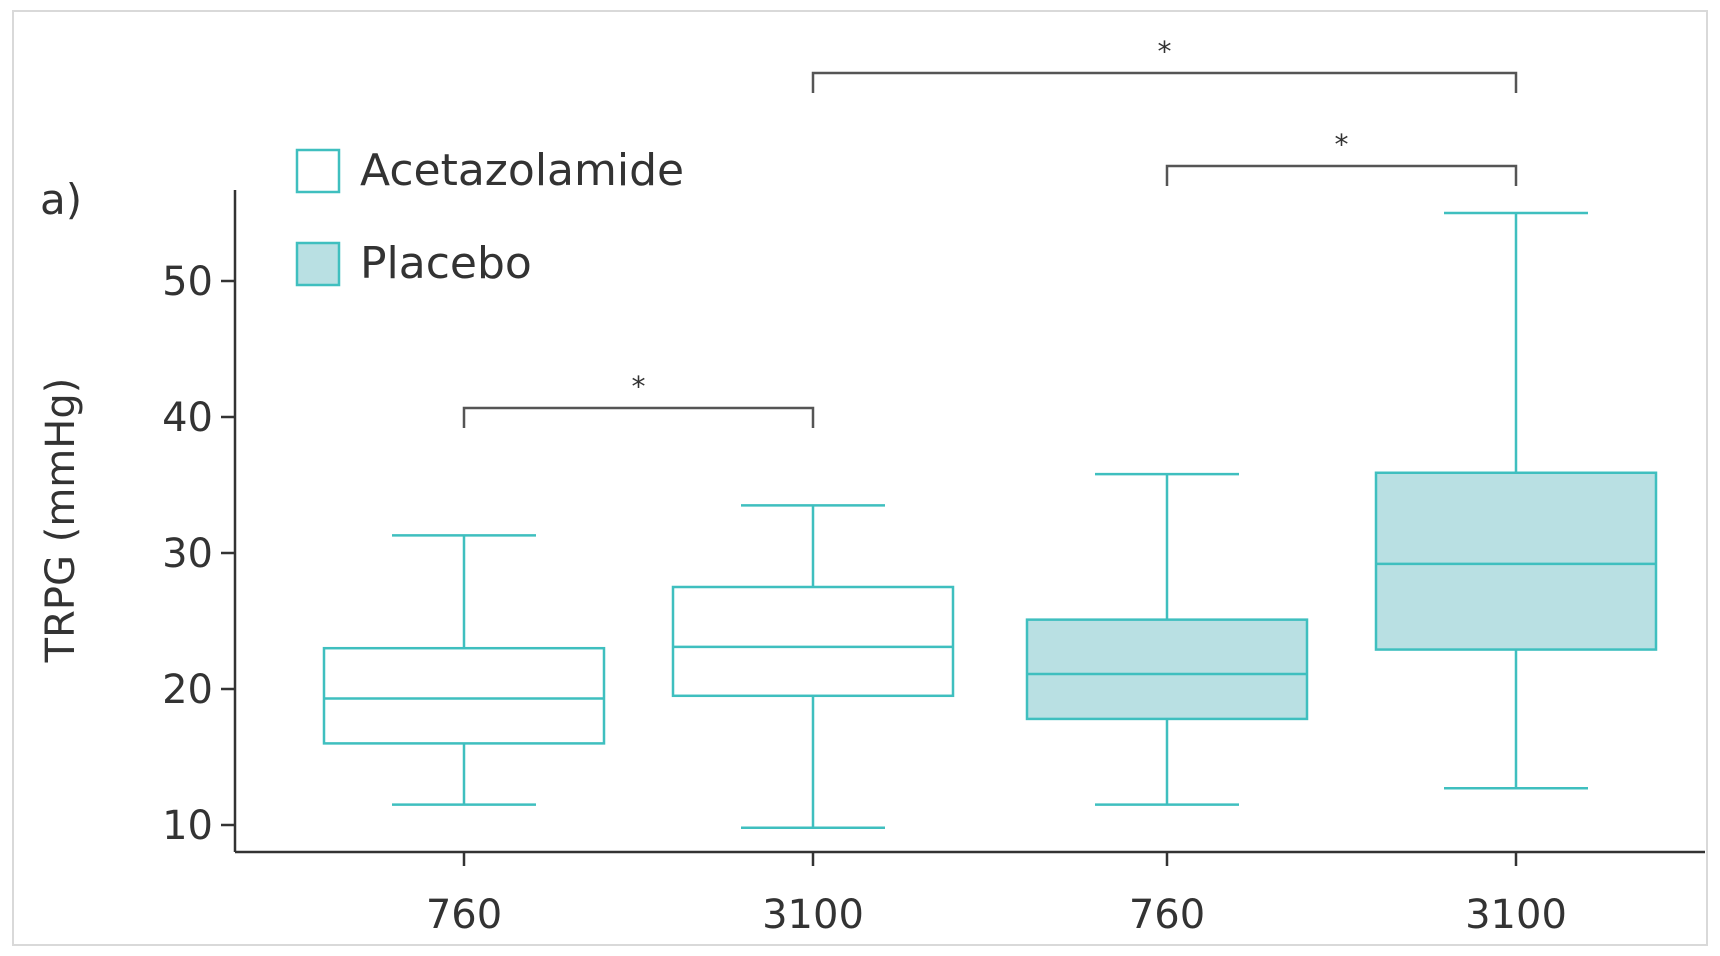  I want to click on y-tick-label: 40, so click(187, 418).